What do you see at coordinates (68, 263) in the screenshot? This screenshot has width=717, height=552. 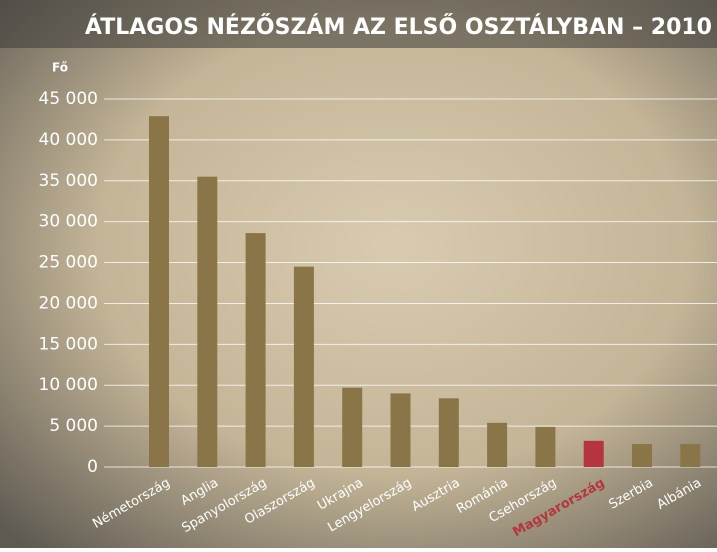 I see `y-tick-label: 25 000` at bounding box center [68, 263].